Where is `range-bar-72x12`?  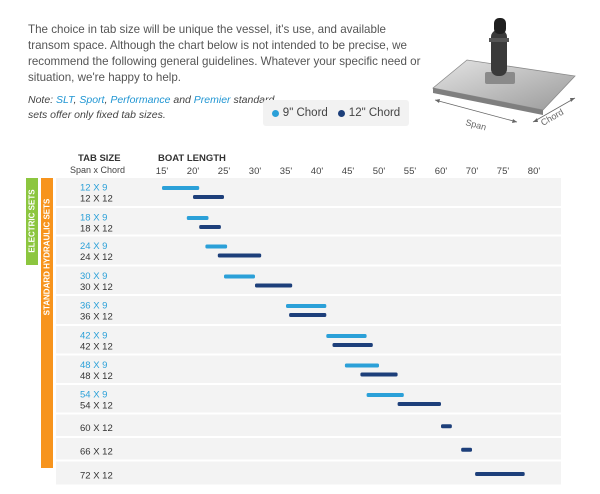 range-bar-72x12 is located at coordinates (500, 474).